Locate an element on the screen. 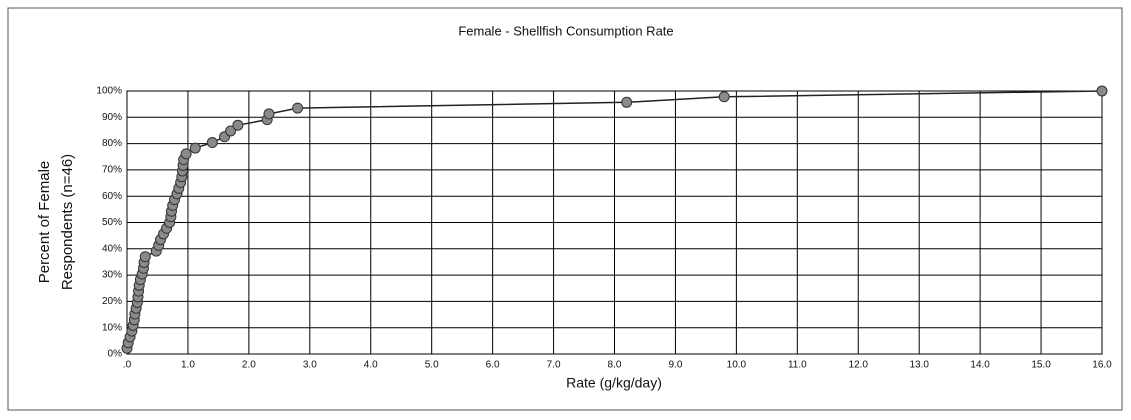 This screenshot has height=420, width=1131. y-tick-label: 0% is located at coordinates (115, 354).